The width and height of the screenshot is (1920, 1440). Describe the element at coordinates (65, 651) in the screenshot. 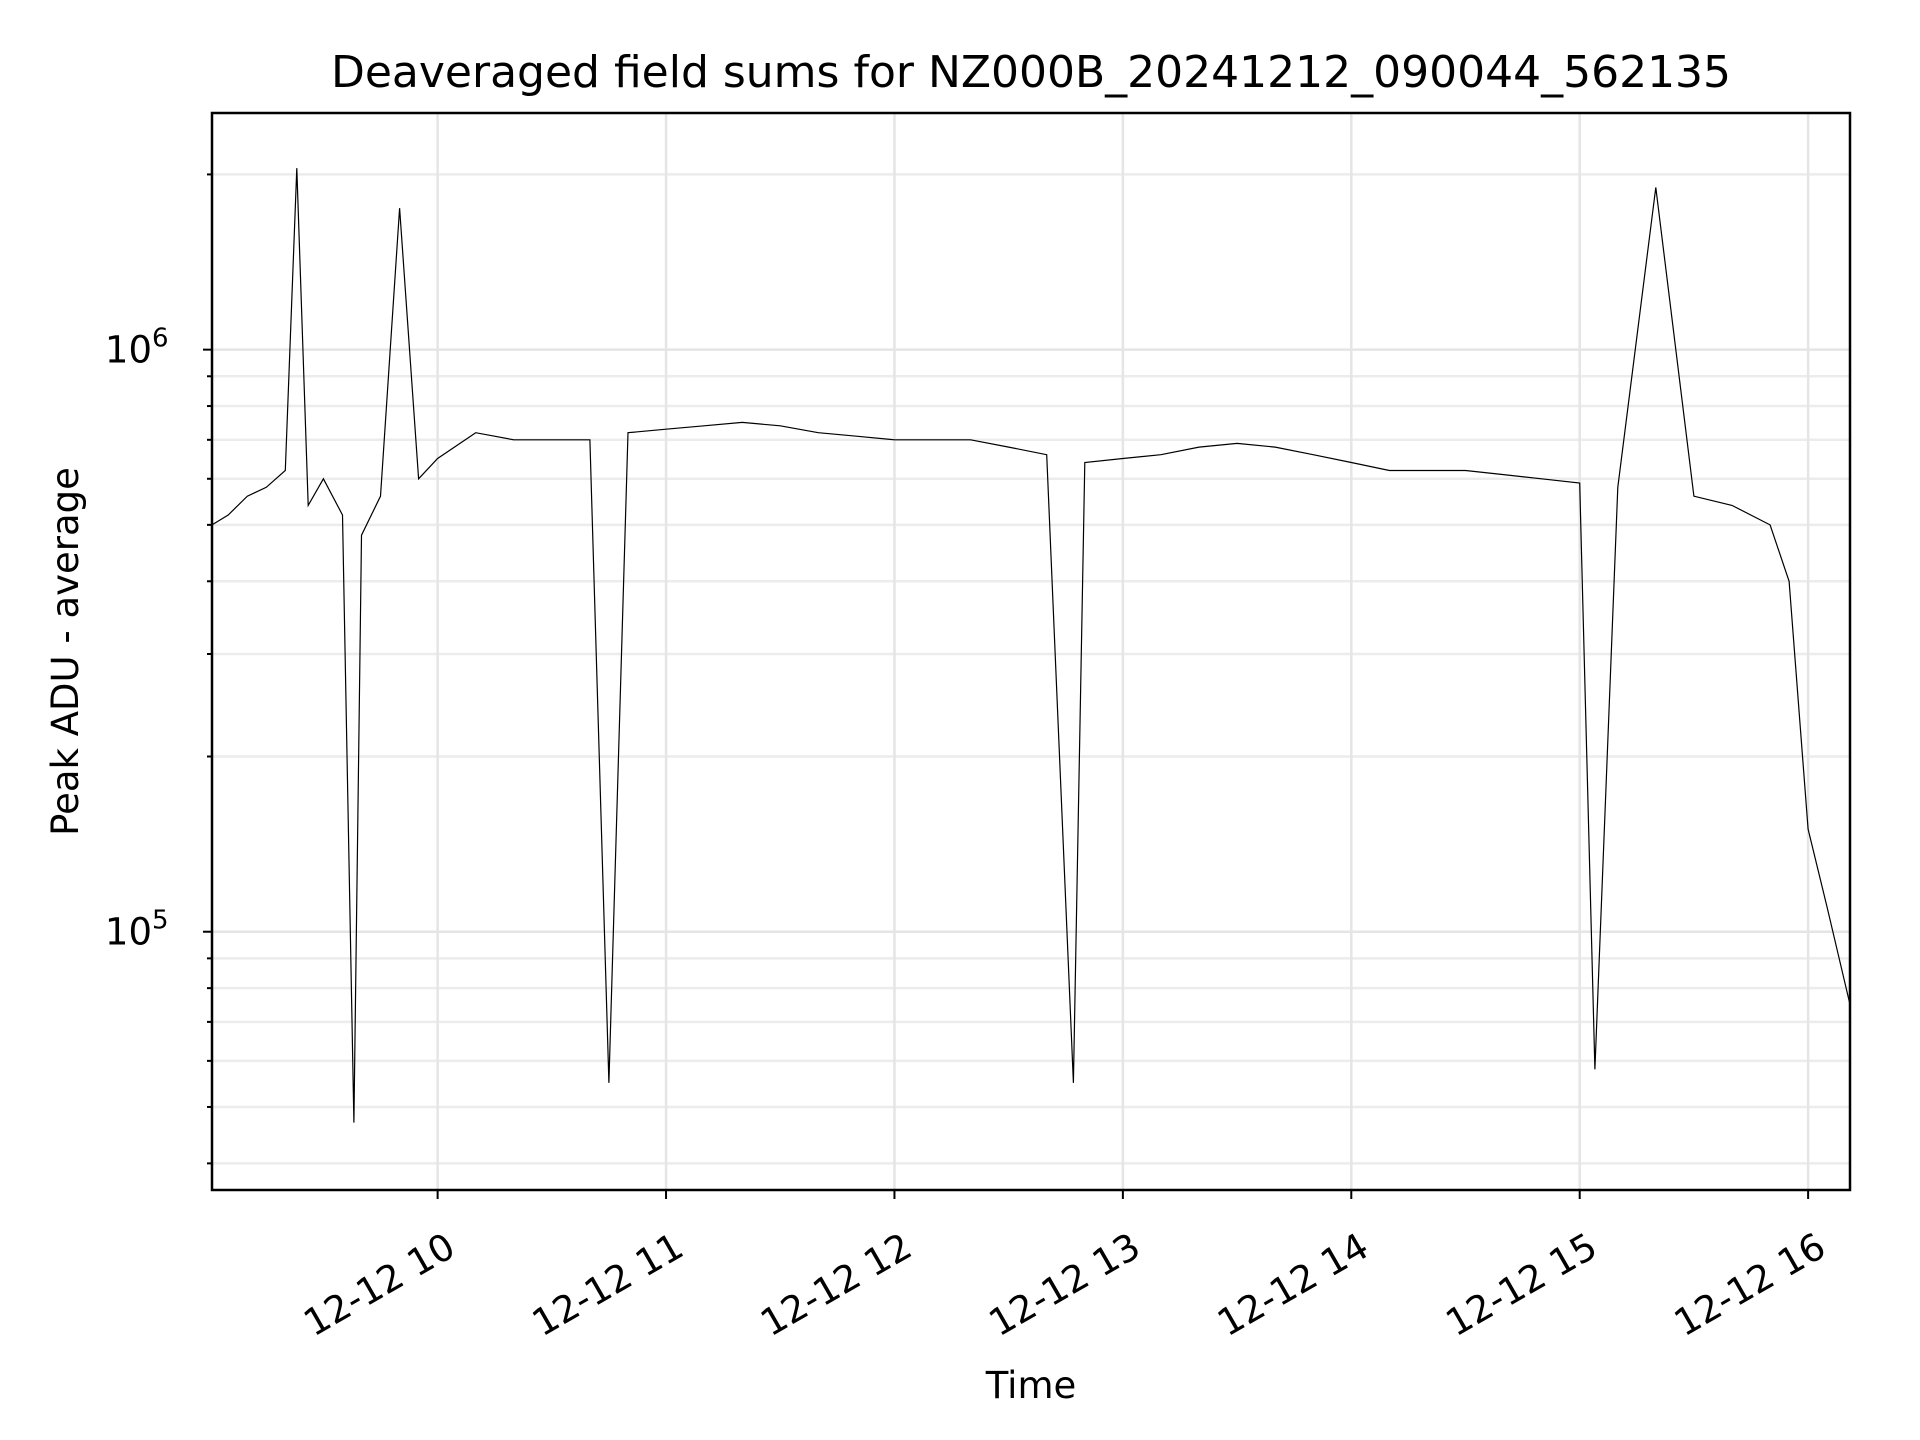

I see `y-axis-label: Peak ADU - average` at that location.